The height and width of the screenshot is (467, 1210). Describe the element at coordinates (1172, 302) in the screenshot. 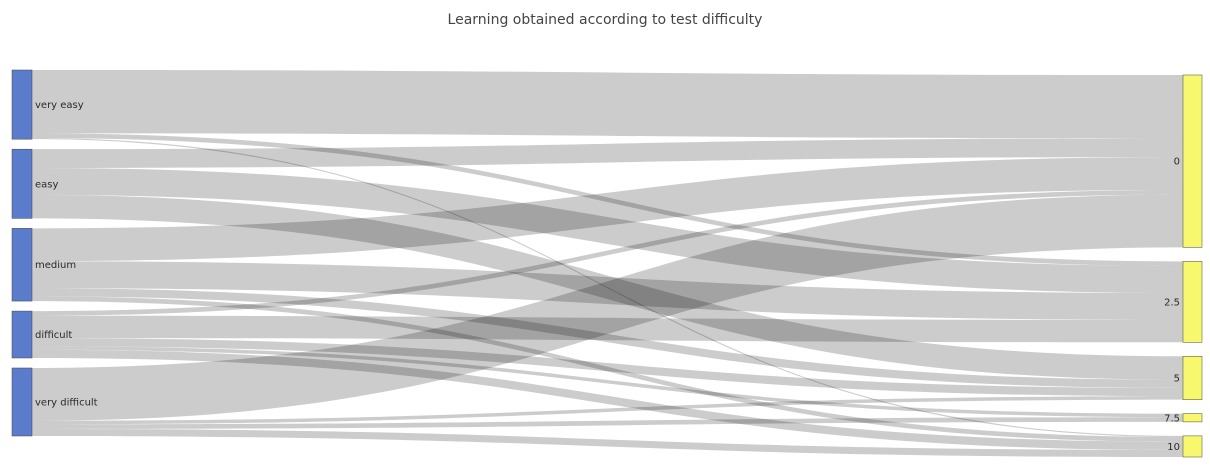

I see `node-label-2-5: 2.5` at that location.